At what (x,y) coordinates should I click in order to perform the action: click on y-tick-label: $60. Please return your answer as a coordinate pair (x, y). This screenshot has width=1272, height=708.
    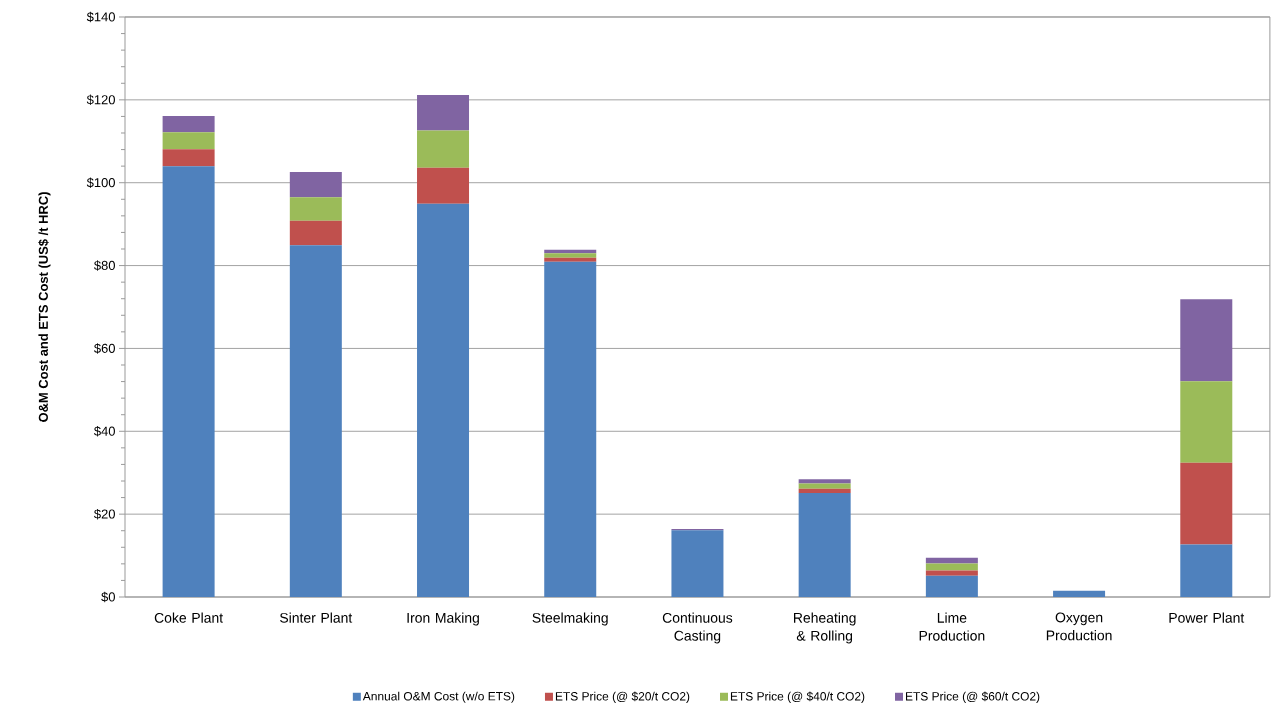
    Looking at the image, I should click on (104, 348).